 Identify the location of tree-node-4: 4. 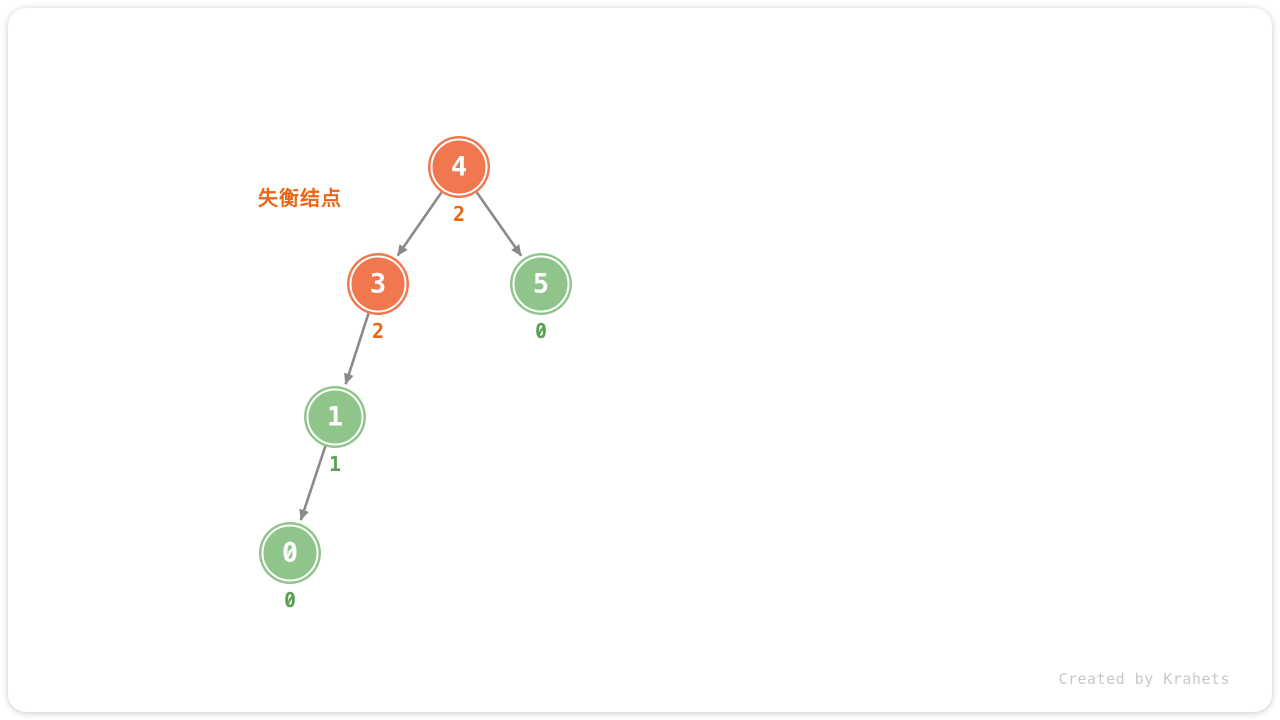
(459, 167).